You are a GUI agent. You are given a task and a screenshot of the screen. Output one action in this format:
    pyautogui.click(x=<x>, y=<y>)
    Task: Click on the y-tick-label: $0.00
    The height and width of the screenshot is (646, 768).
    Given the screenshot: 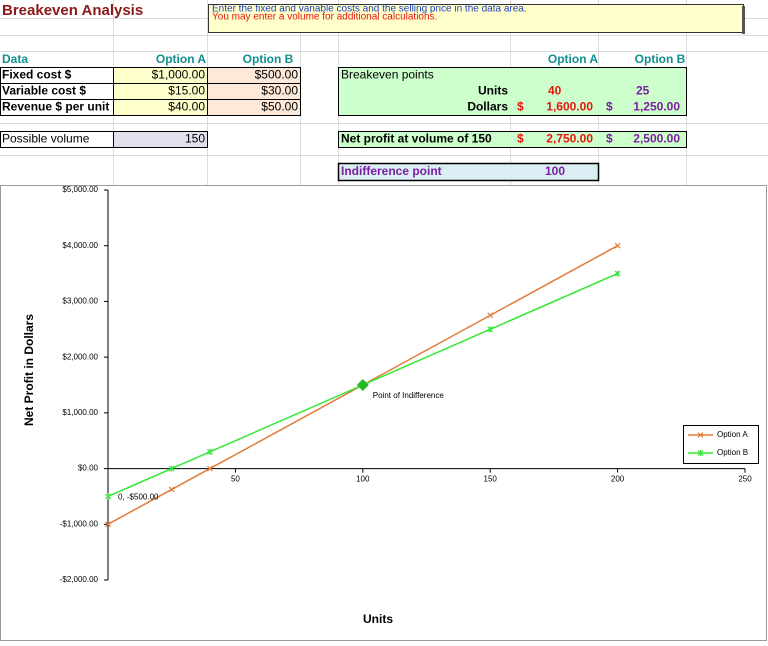 What is the action you would take?
    pyautogui.click(x=88, y=468)
    